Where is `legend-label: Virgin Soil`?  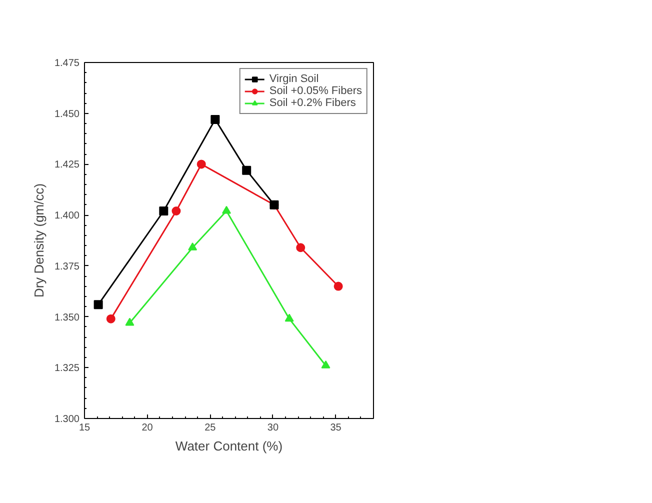 legend-label: Virgin Soil is located at coordinates (294, 79).